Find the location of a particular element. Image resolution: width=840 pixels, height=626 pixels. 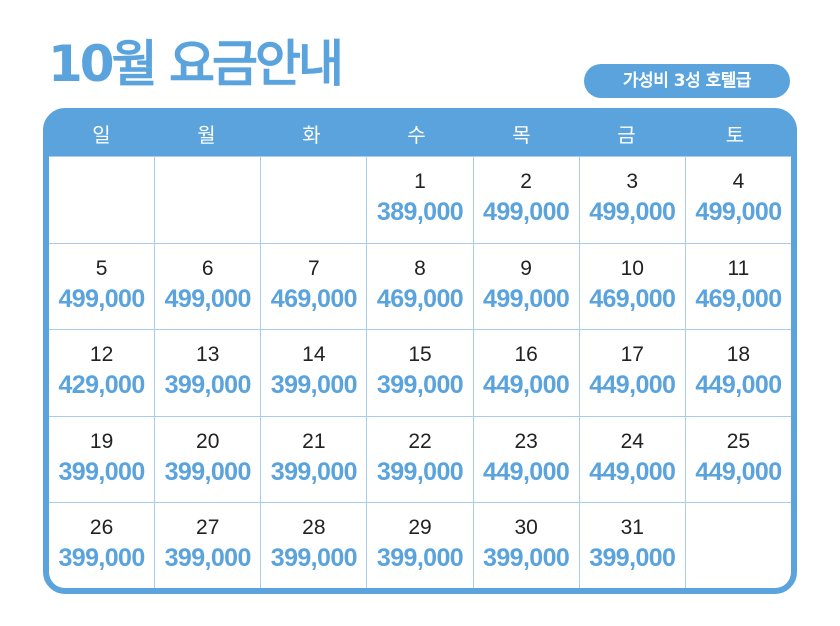

day-number: 15 is located at coordinates (420, 355).